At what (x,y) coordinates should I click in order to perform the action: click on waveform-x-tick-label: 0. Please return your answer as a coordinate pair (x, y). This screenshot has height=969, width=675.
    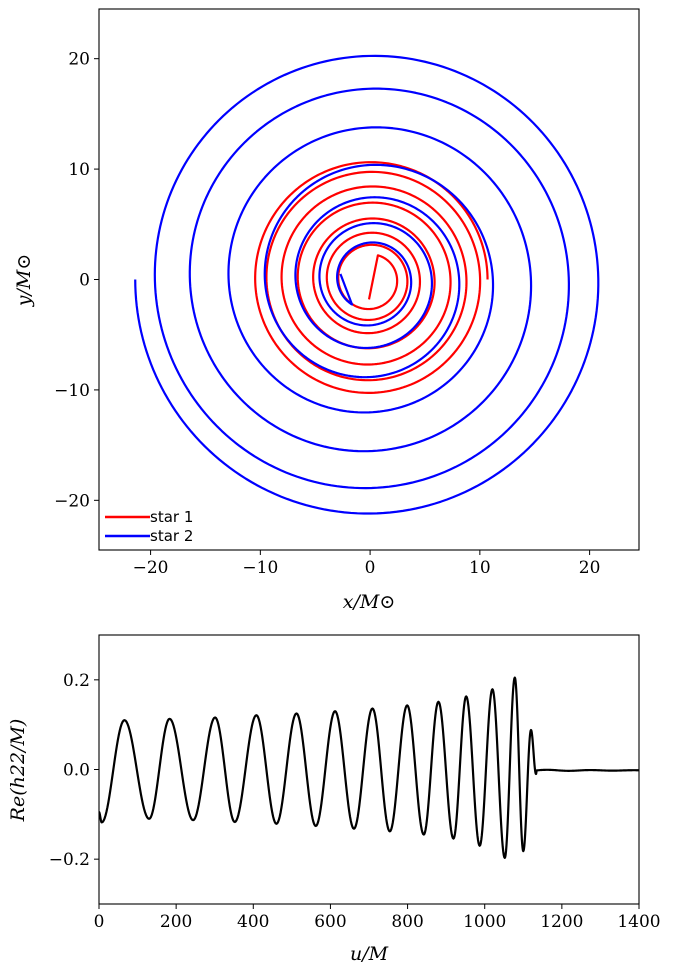
    Looking at the image, I should click on (99, 922).